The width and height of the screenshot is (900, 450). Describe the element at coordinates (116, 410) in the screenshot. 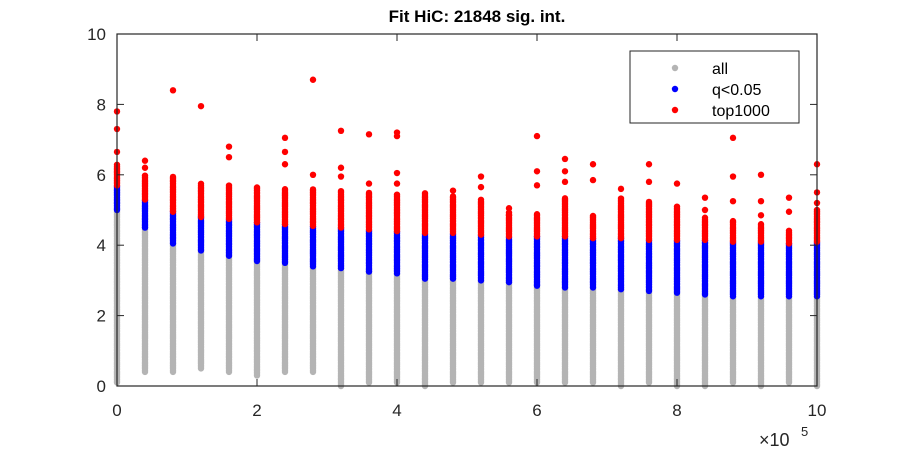

I see `x-tick-label: 0` at that location.